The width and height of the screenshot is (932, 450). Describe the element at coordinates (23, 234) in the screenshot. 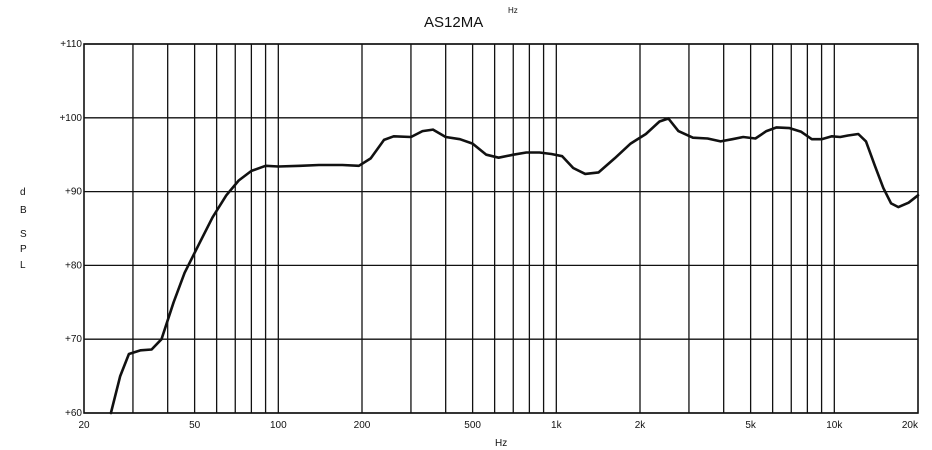

I see `y-axis-label-letter-s: S` at that location.